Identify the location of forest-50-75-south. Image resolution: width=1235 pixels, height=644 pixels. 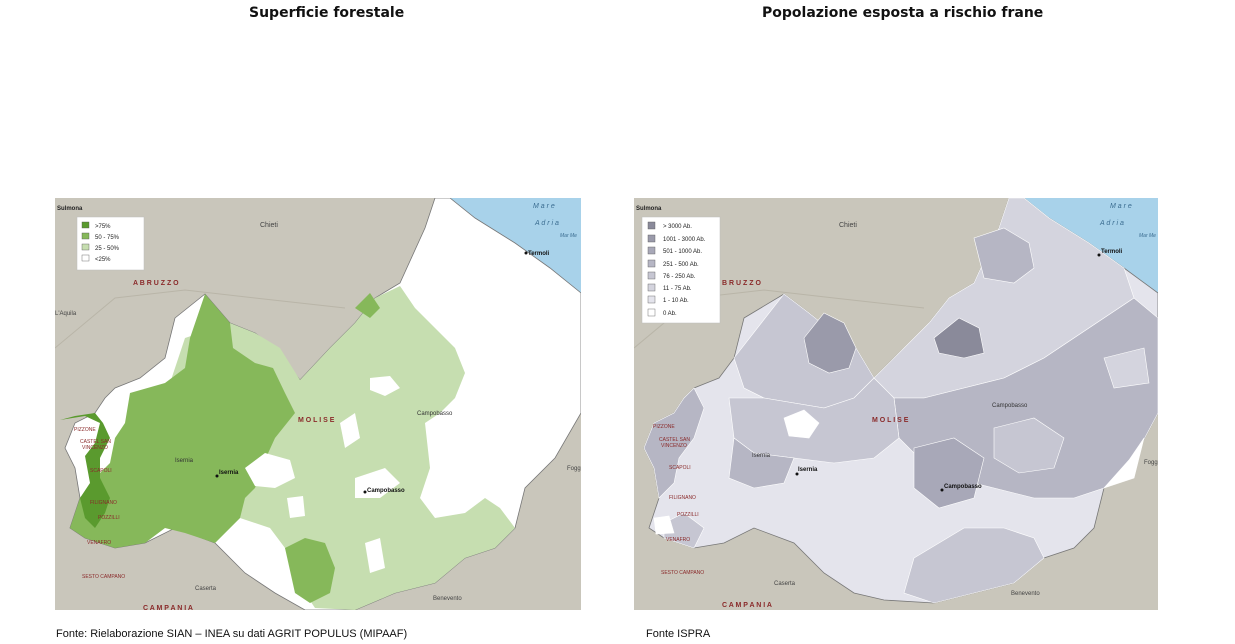
(310, 570).